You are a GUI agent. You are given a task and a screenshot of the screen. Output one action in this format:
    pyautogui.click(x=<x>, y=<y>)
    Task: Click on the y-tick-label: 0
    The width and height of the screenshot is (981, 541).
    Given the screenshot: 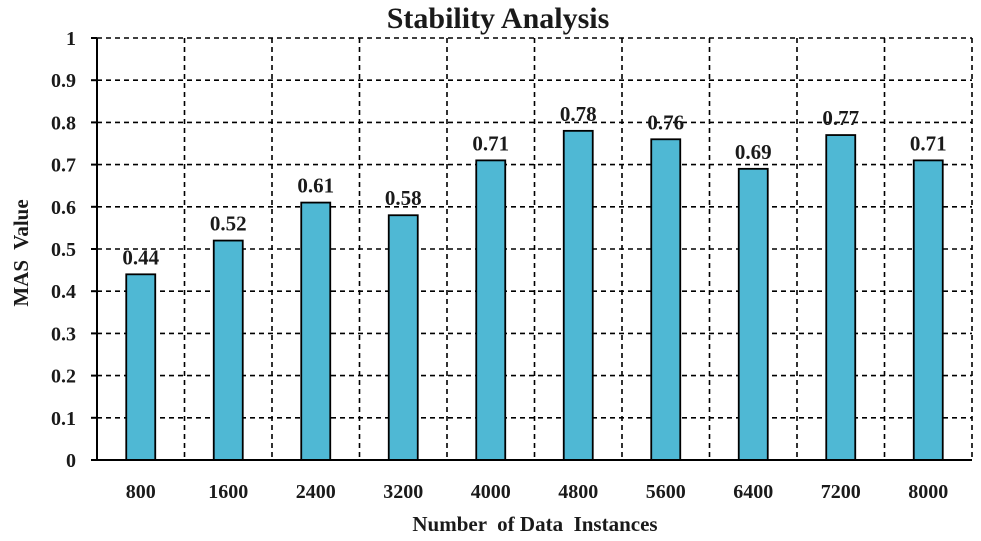 What is the action you would take?
    pyautogui.click(x=71, y=461)
    